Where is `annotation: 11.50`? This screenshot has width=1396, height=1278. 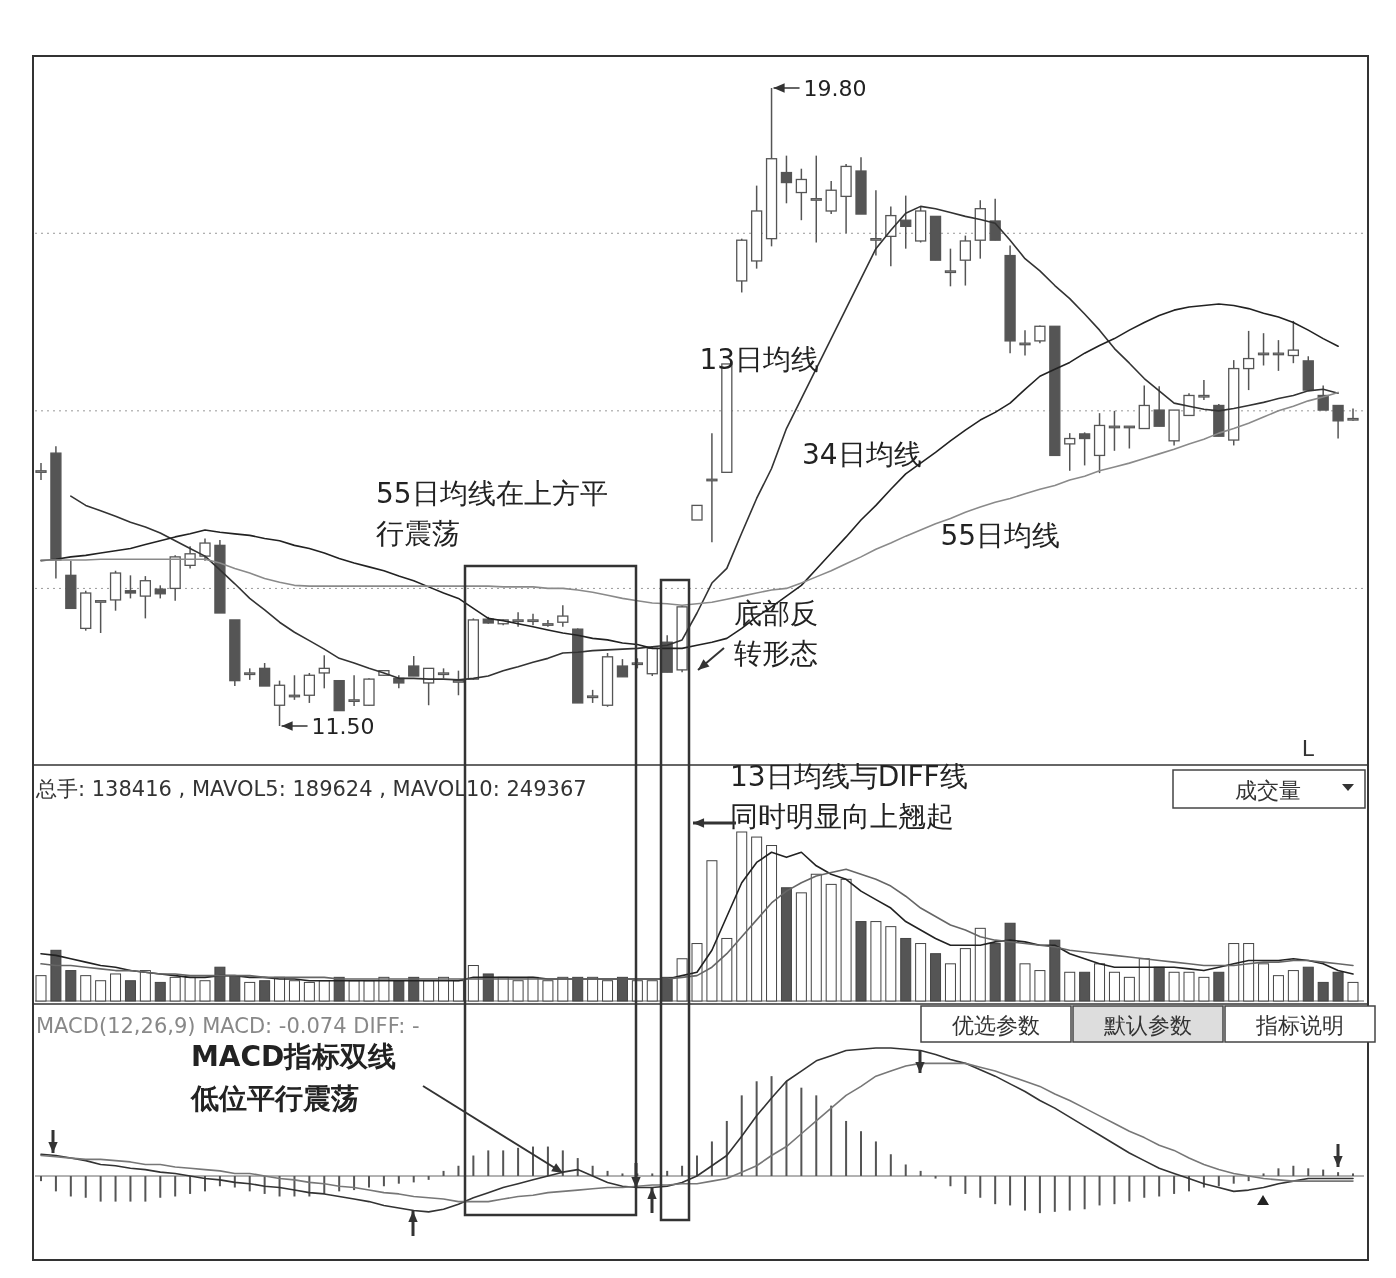
annotation: 11.50 is located at coordinates (343, 726).